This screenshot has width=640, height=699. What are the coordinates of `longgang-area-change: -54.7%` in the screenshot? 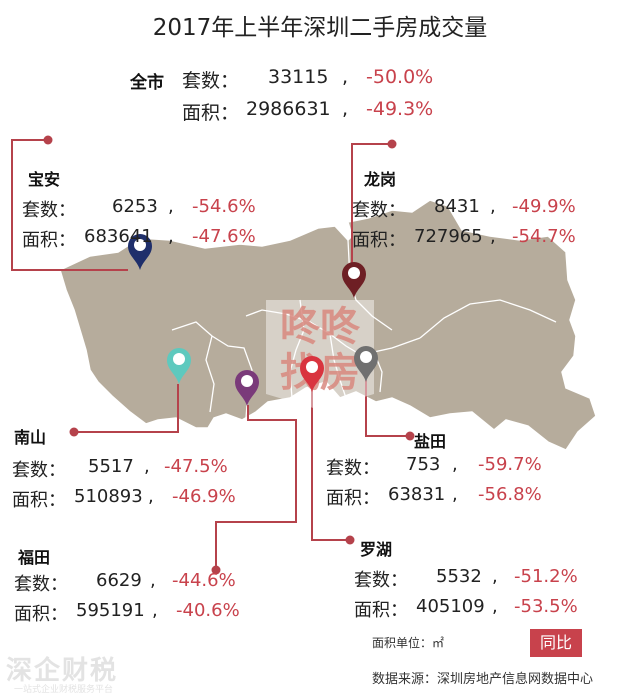 It's located at (544, 236).